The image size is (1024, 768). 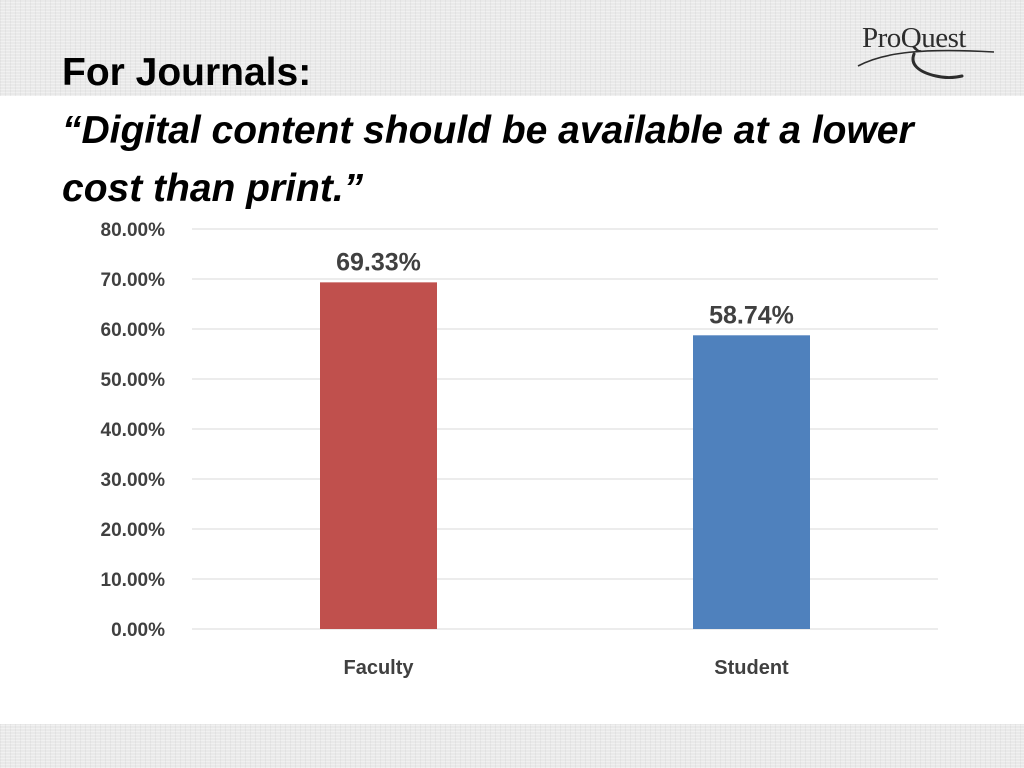 What do you see at coordinates (378, 455) in the screenshot?
I see `bar-faculty` at bounding box center [378, 455].